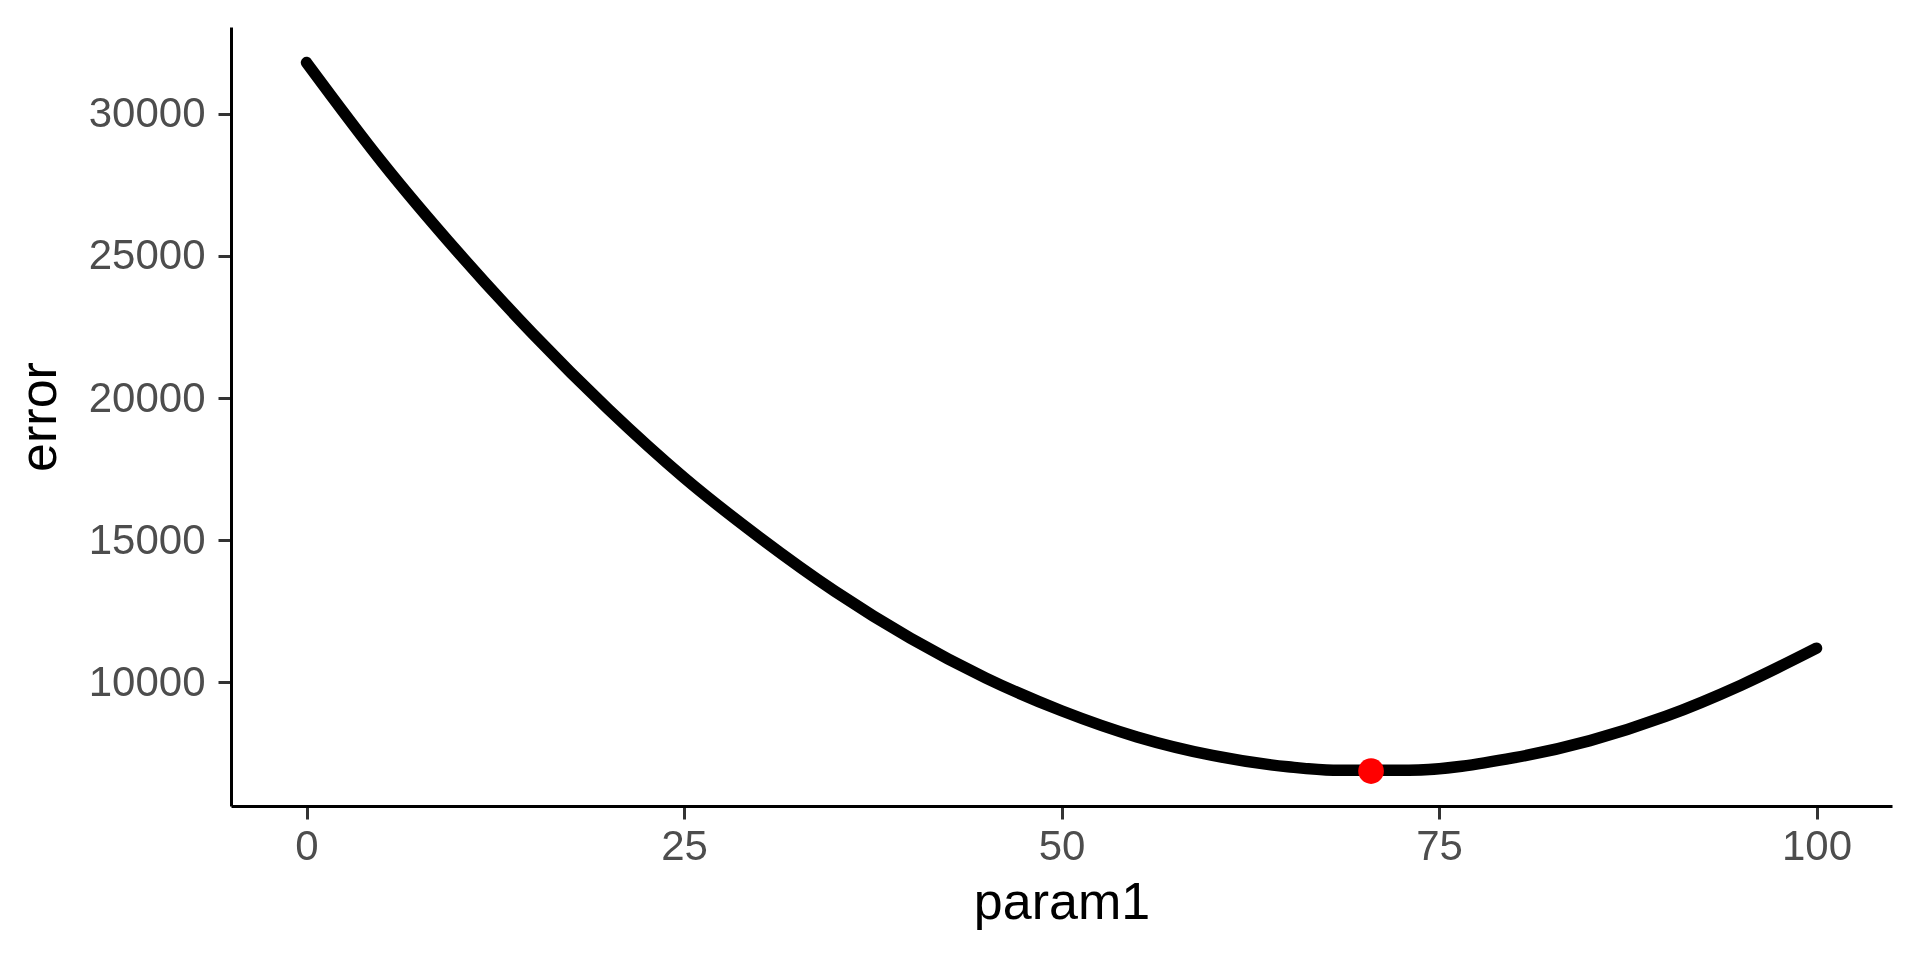 This screenshot has height=960, width=1920. What do you see at coordinates (147, 113) in the screenshot?
I see `y-tick-label: 30000` at bounding box center [147, 113].